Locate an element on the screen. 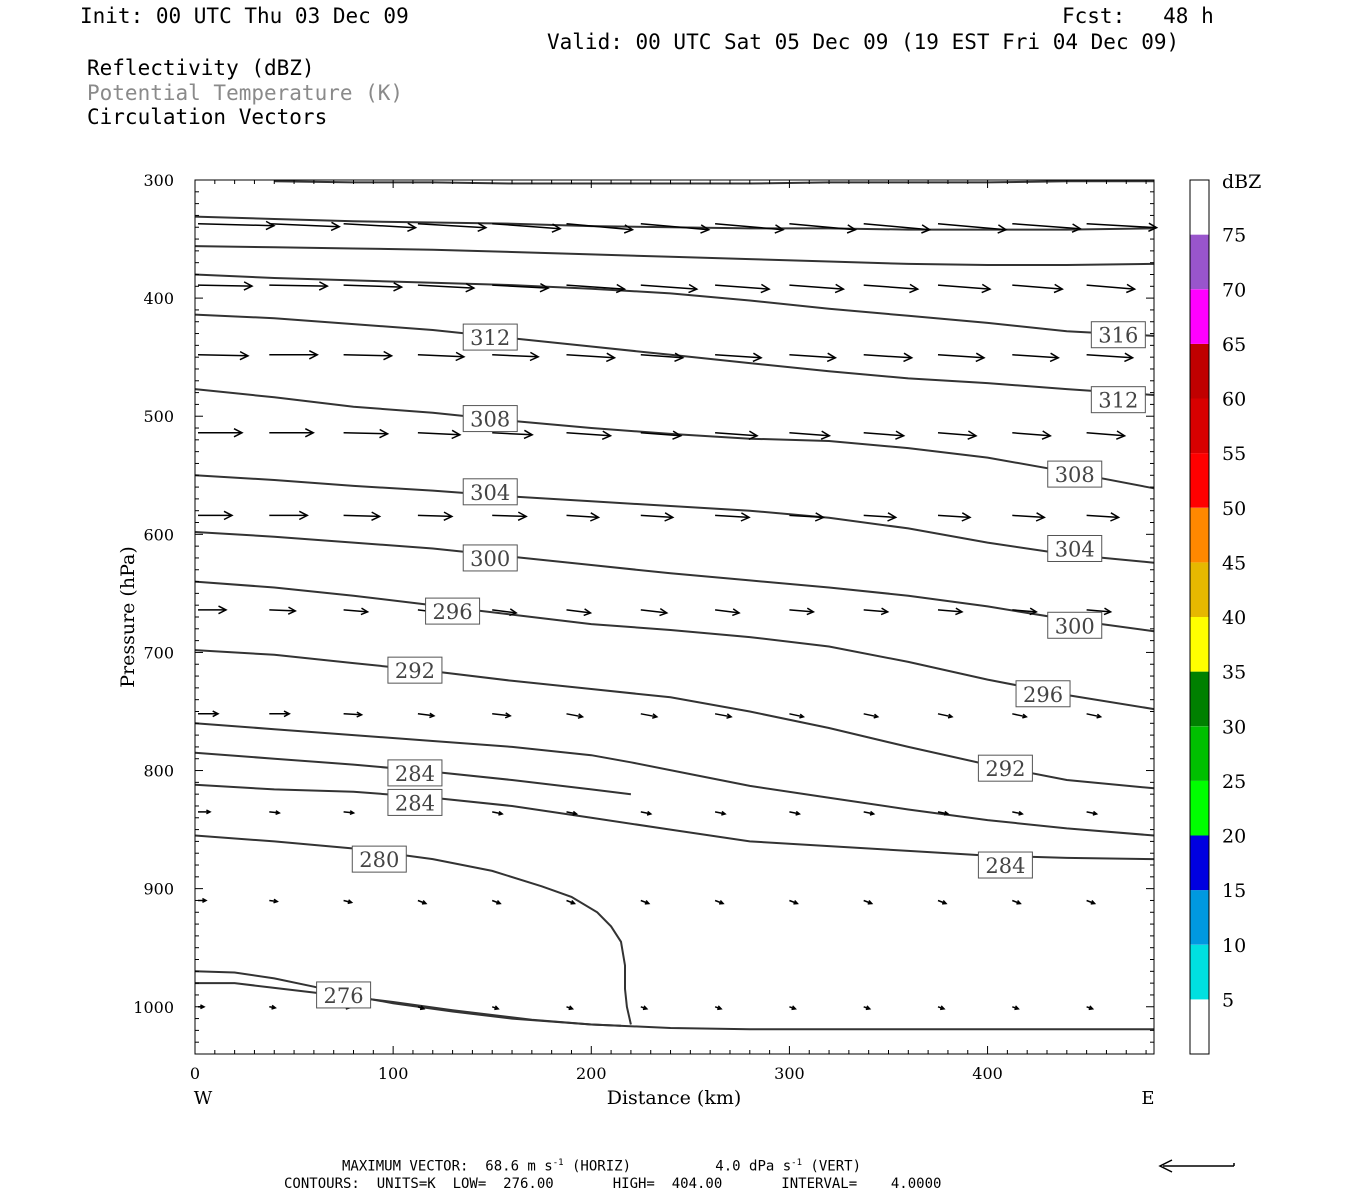 The width and height of the screenshot is (1350, 1200). field-label-potential-temperature: Potential Temperature (K) is located at coordinates (245, 93).